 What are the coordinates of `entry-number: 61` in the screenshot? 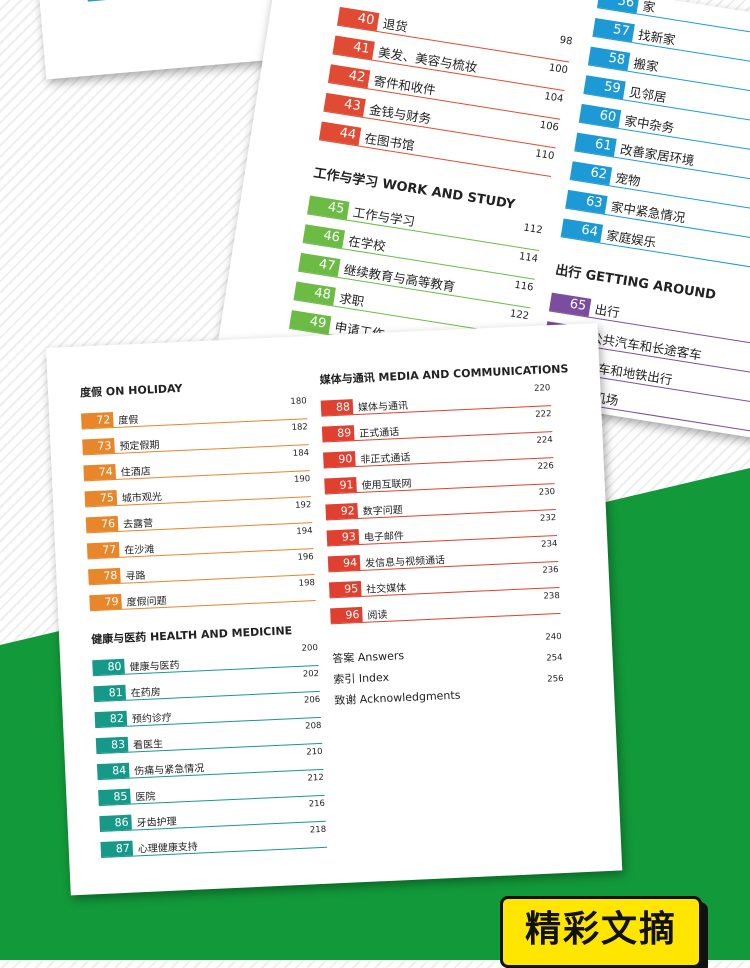 It's located at (595, 144).